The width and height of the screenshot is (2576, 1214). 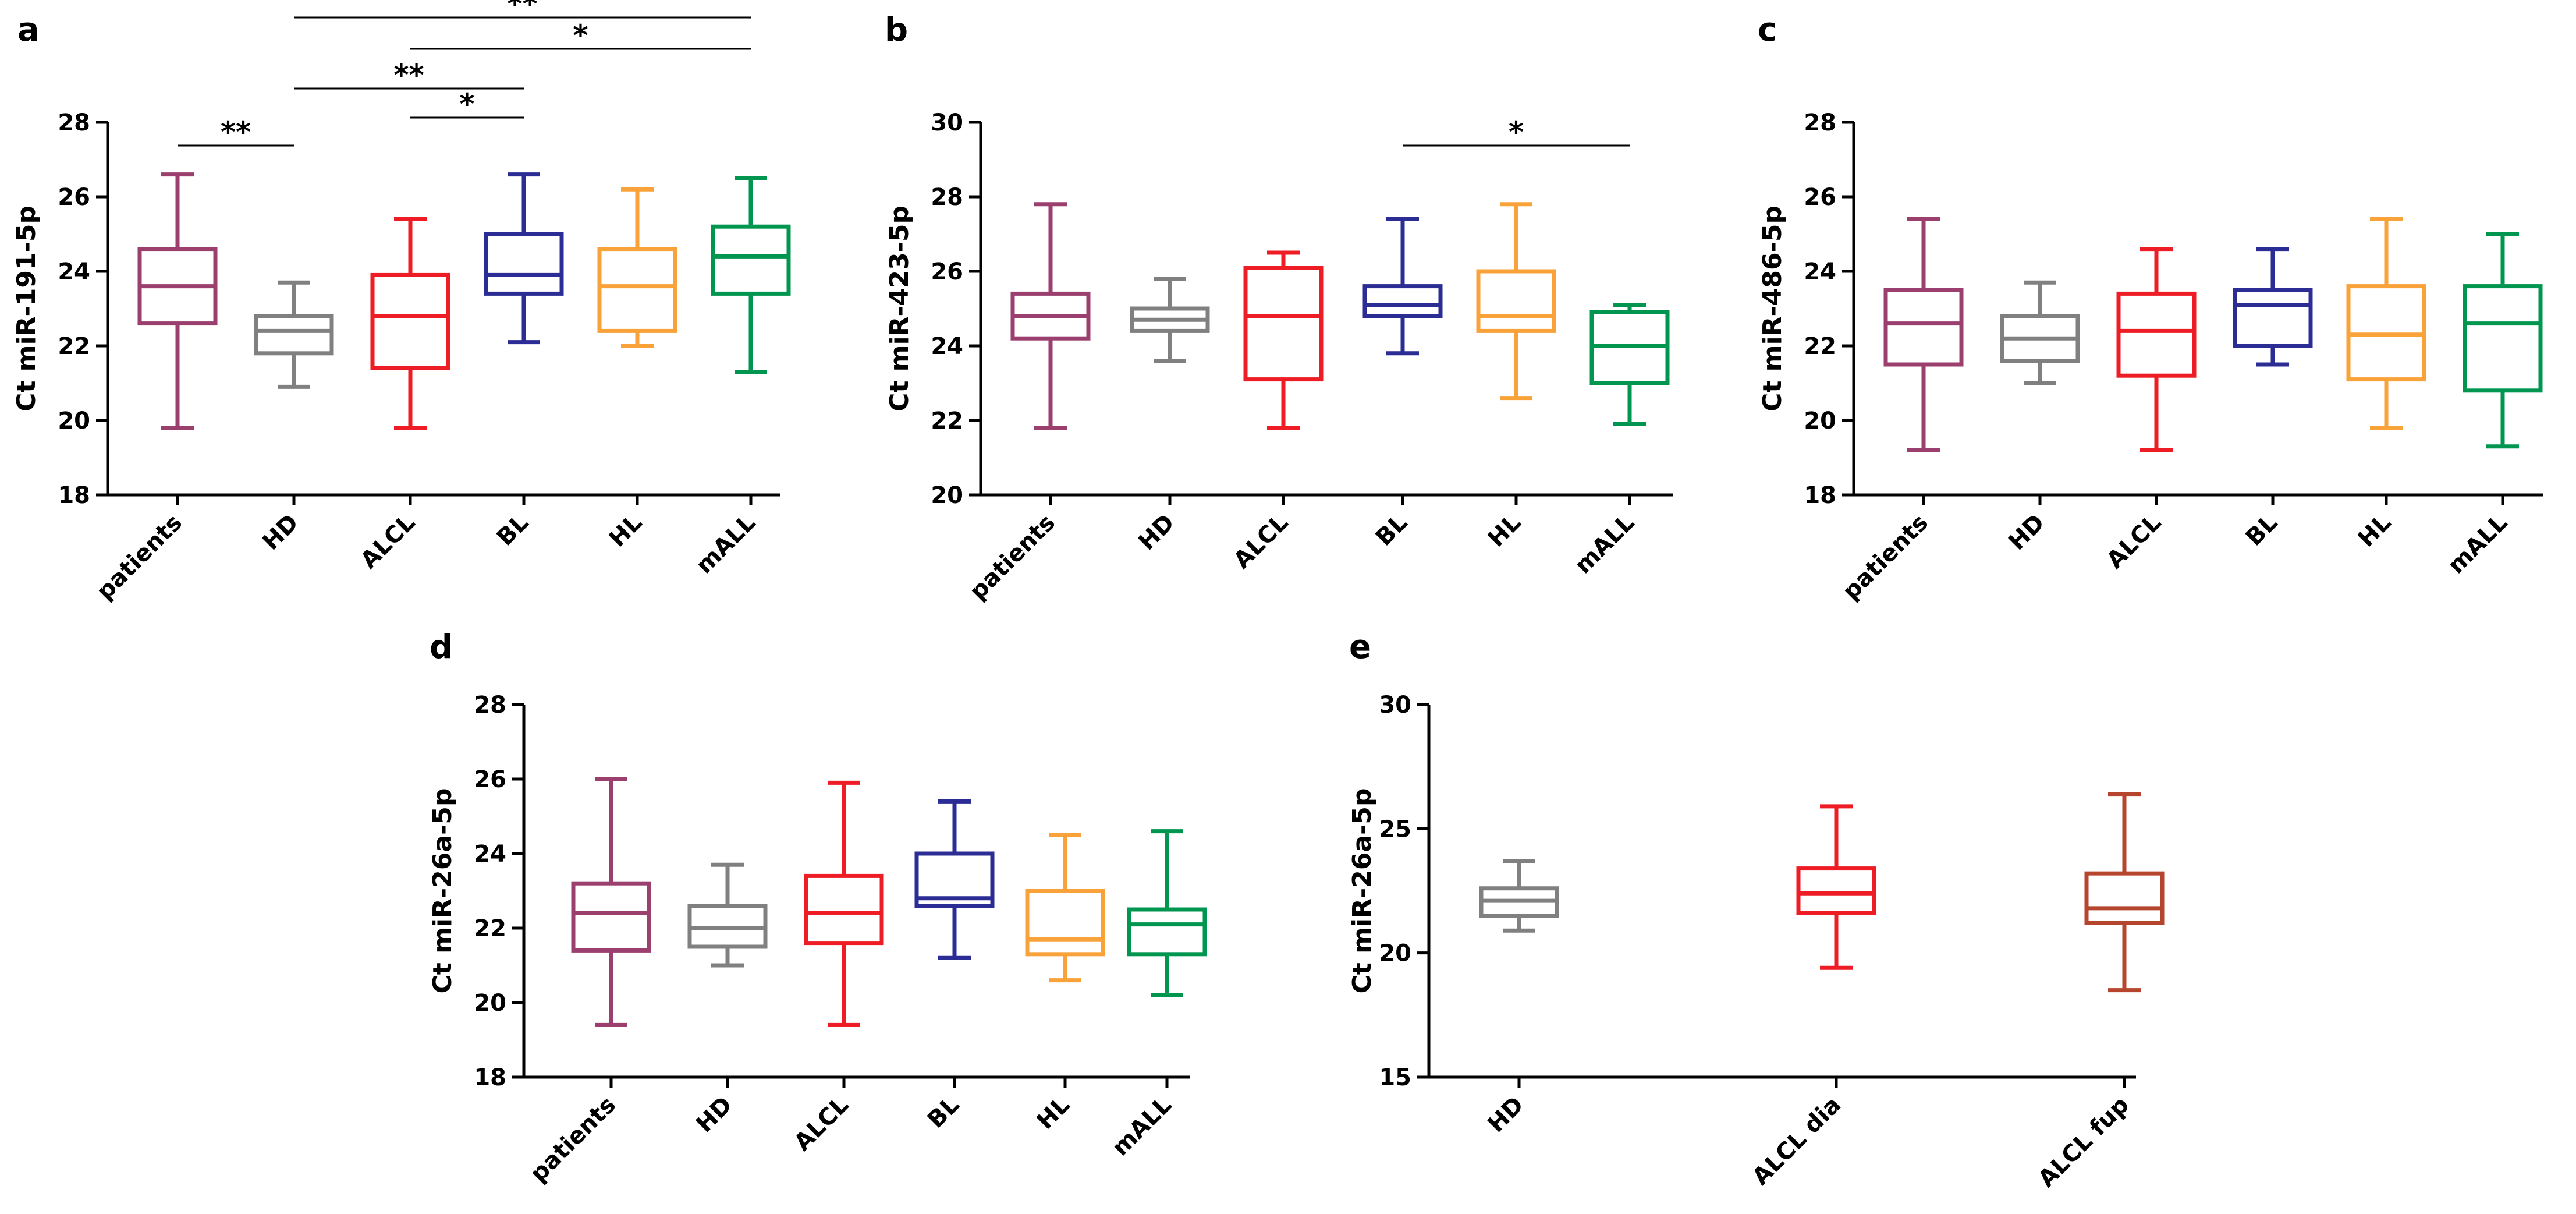 I want to click on panel-letter: c, so click(x=1768, y=30).